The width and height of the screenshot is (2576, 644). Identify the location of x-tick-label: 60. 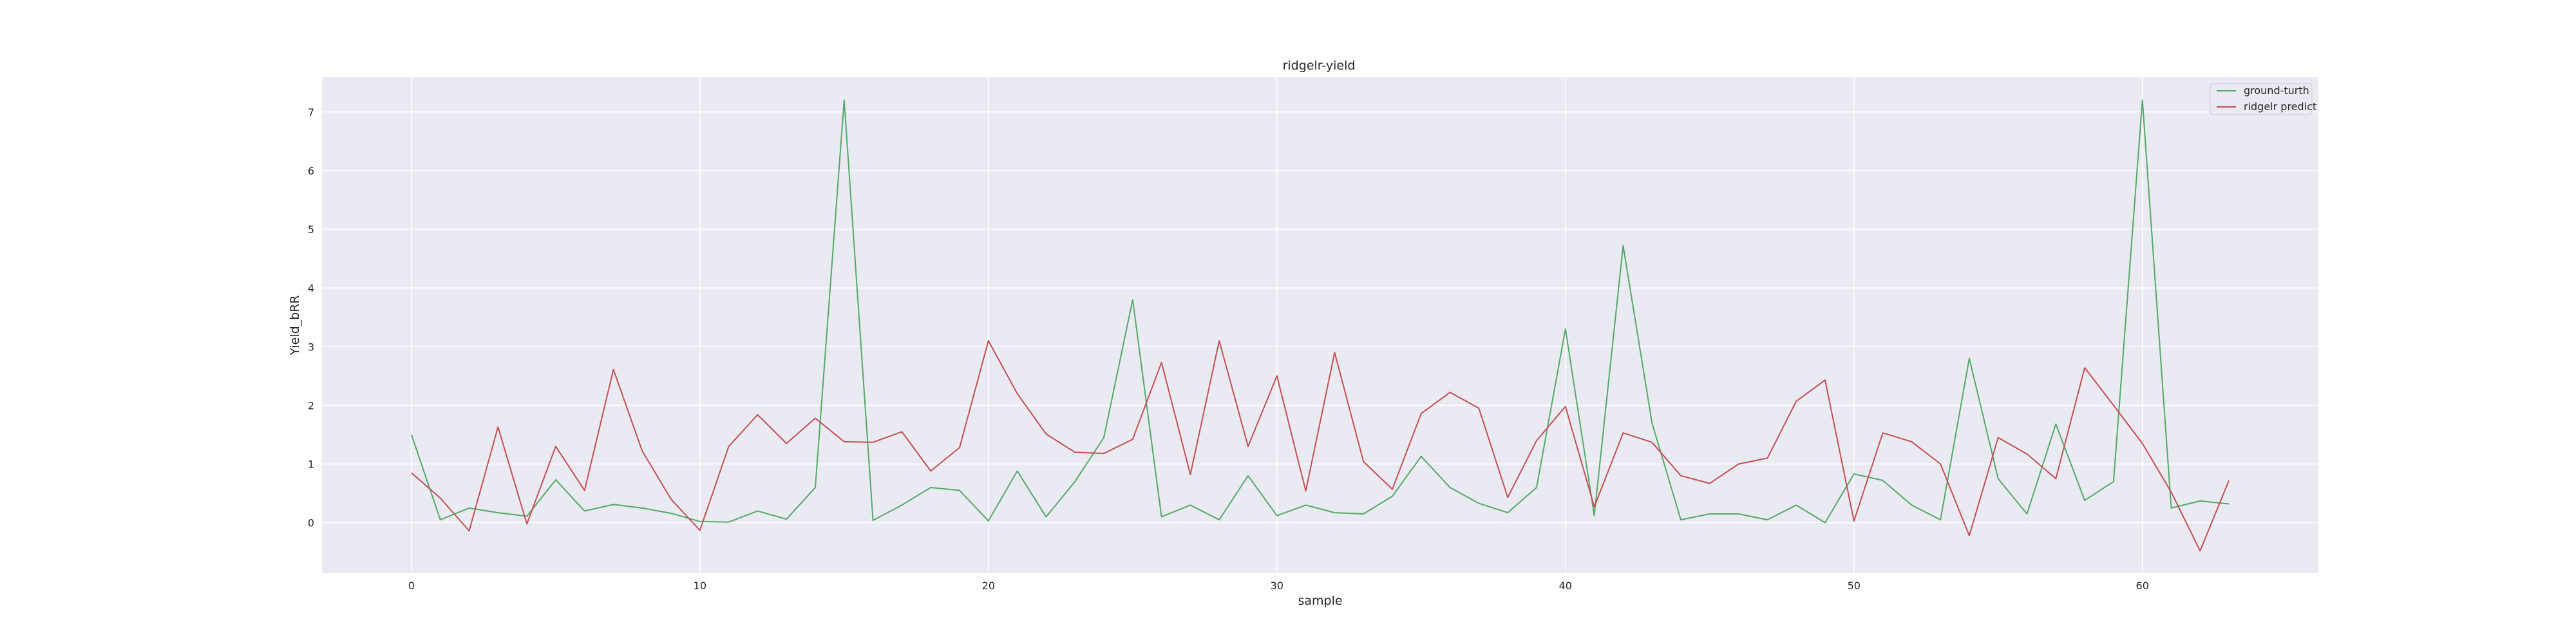
(2142, 586).